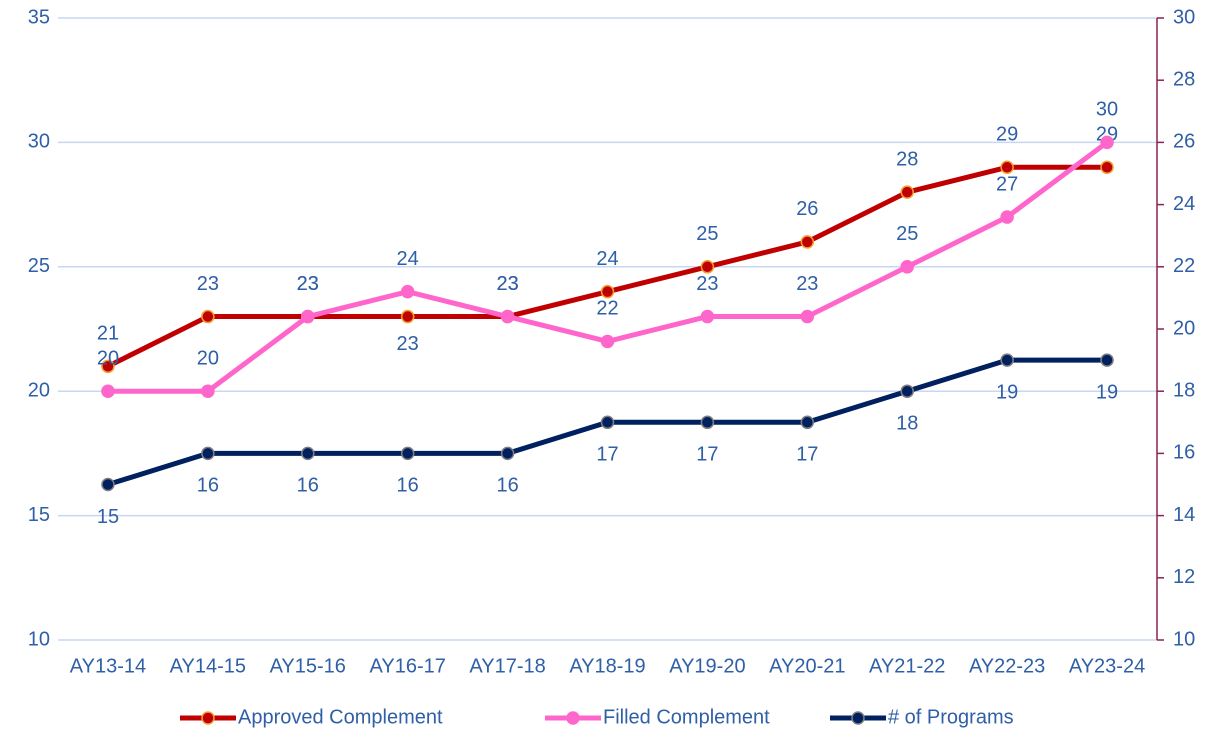  Describe the element at coordinates (907, 159) in the screenshot. I see `data-label: 28` at that location.